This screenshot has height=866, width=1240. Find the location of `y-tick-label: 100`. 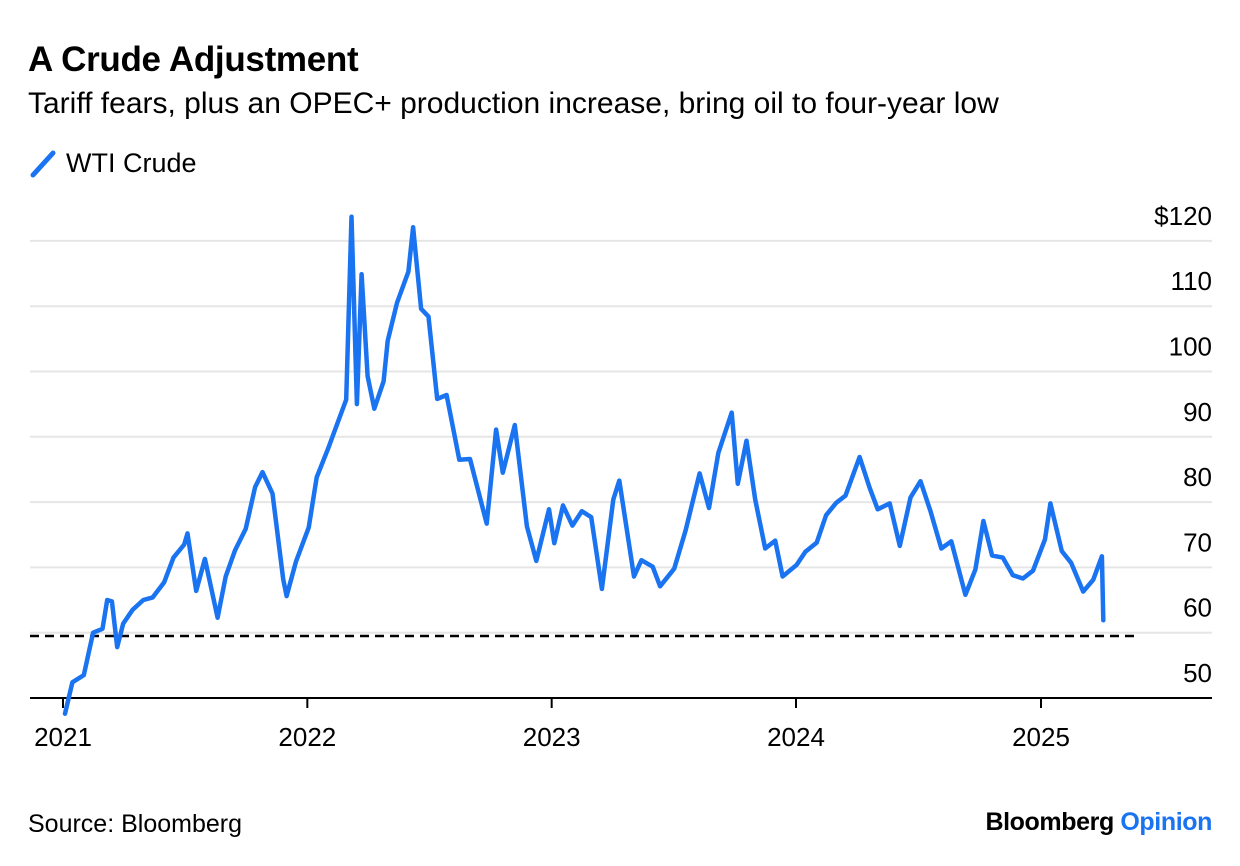

y-tick-label: 100 is located at coordinates (1190, 347).